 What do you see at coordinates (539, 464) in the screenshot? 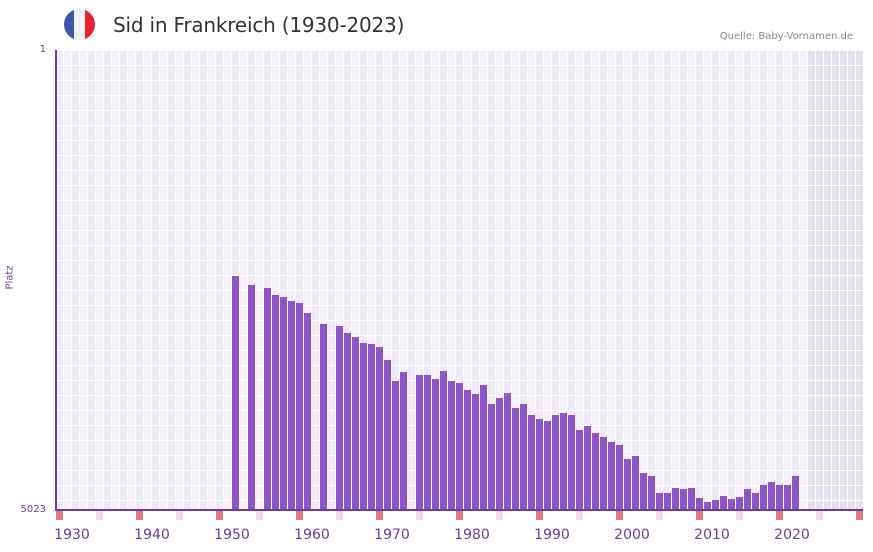
I see `bar-1988` at bounding box center [539, 464].